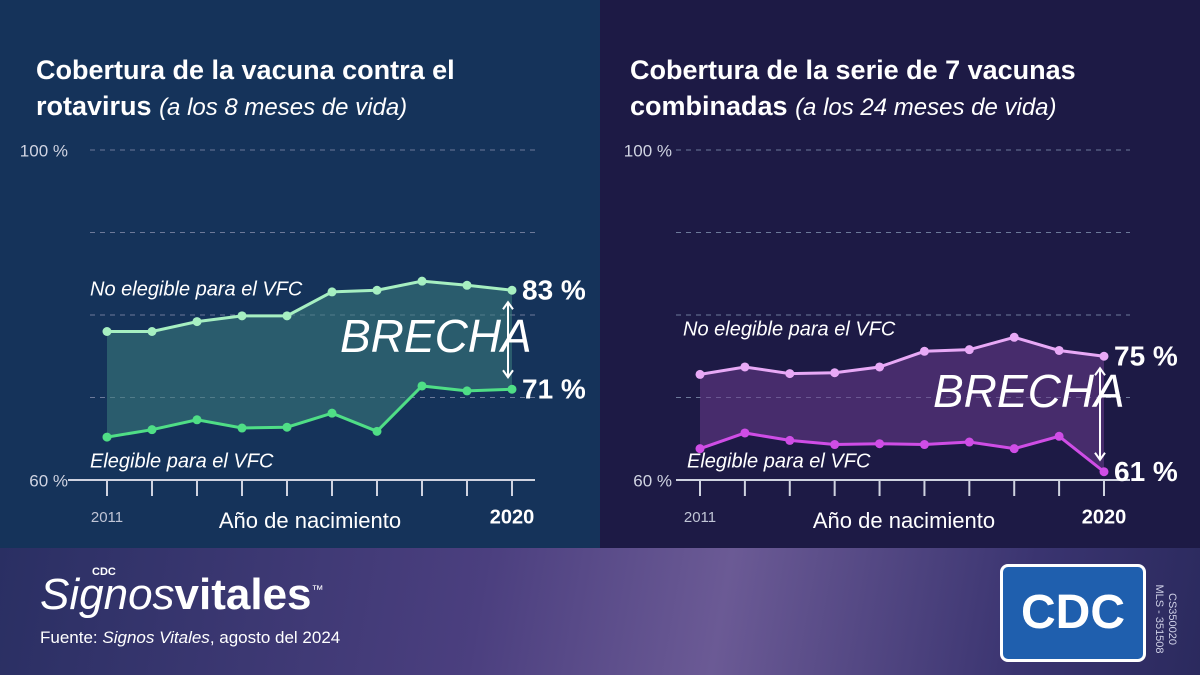 This screenshot has width=1200, height=675. Describe the element at coordinates (275, 637) in the screenshot. I see `source-rest: , agosto del 2024` at that location.